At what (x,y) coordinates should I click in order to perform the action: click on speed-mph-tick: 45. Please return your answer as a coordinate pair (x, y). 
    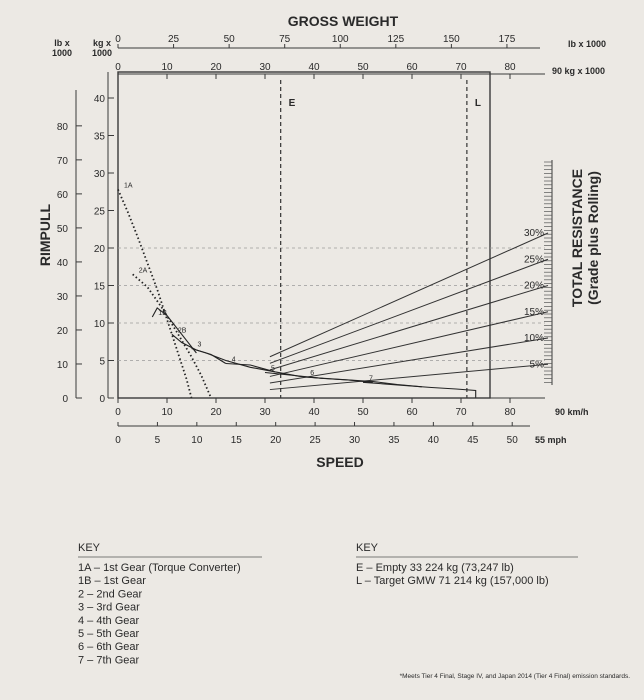
    Looking at the image, I should click on (473, 440).